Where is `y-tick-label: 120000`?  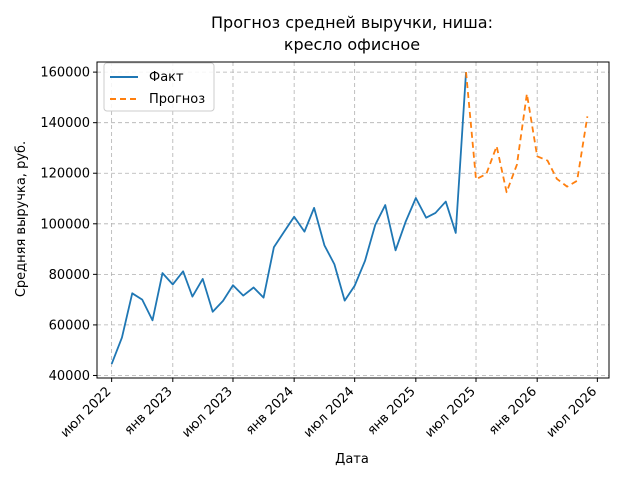 y-tick-label: 120000 is located at coordinates (65, 174).